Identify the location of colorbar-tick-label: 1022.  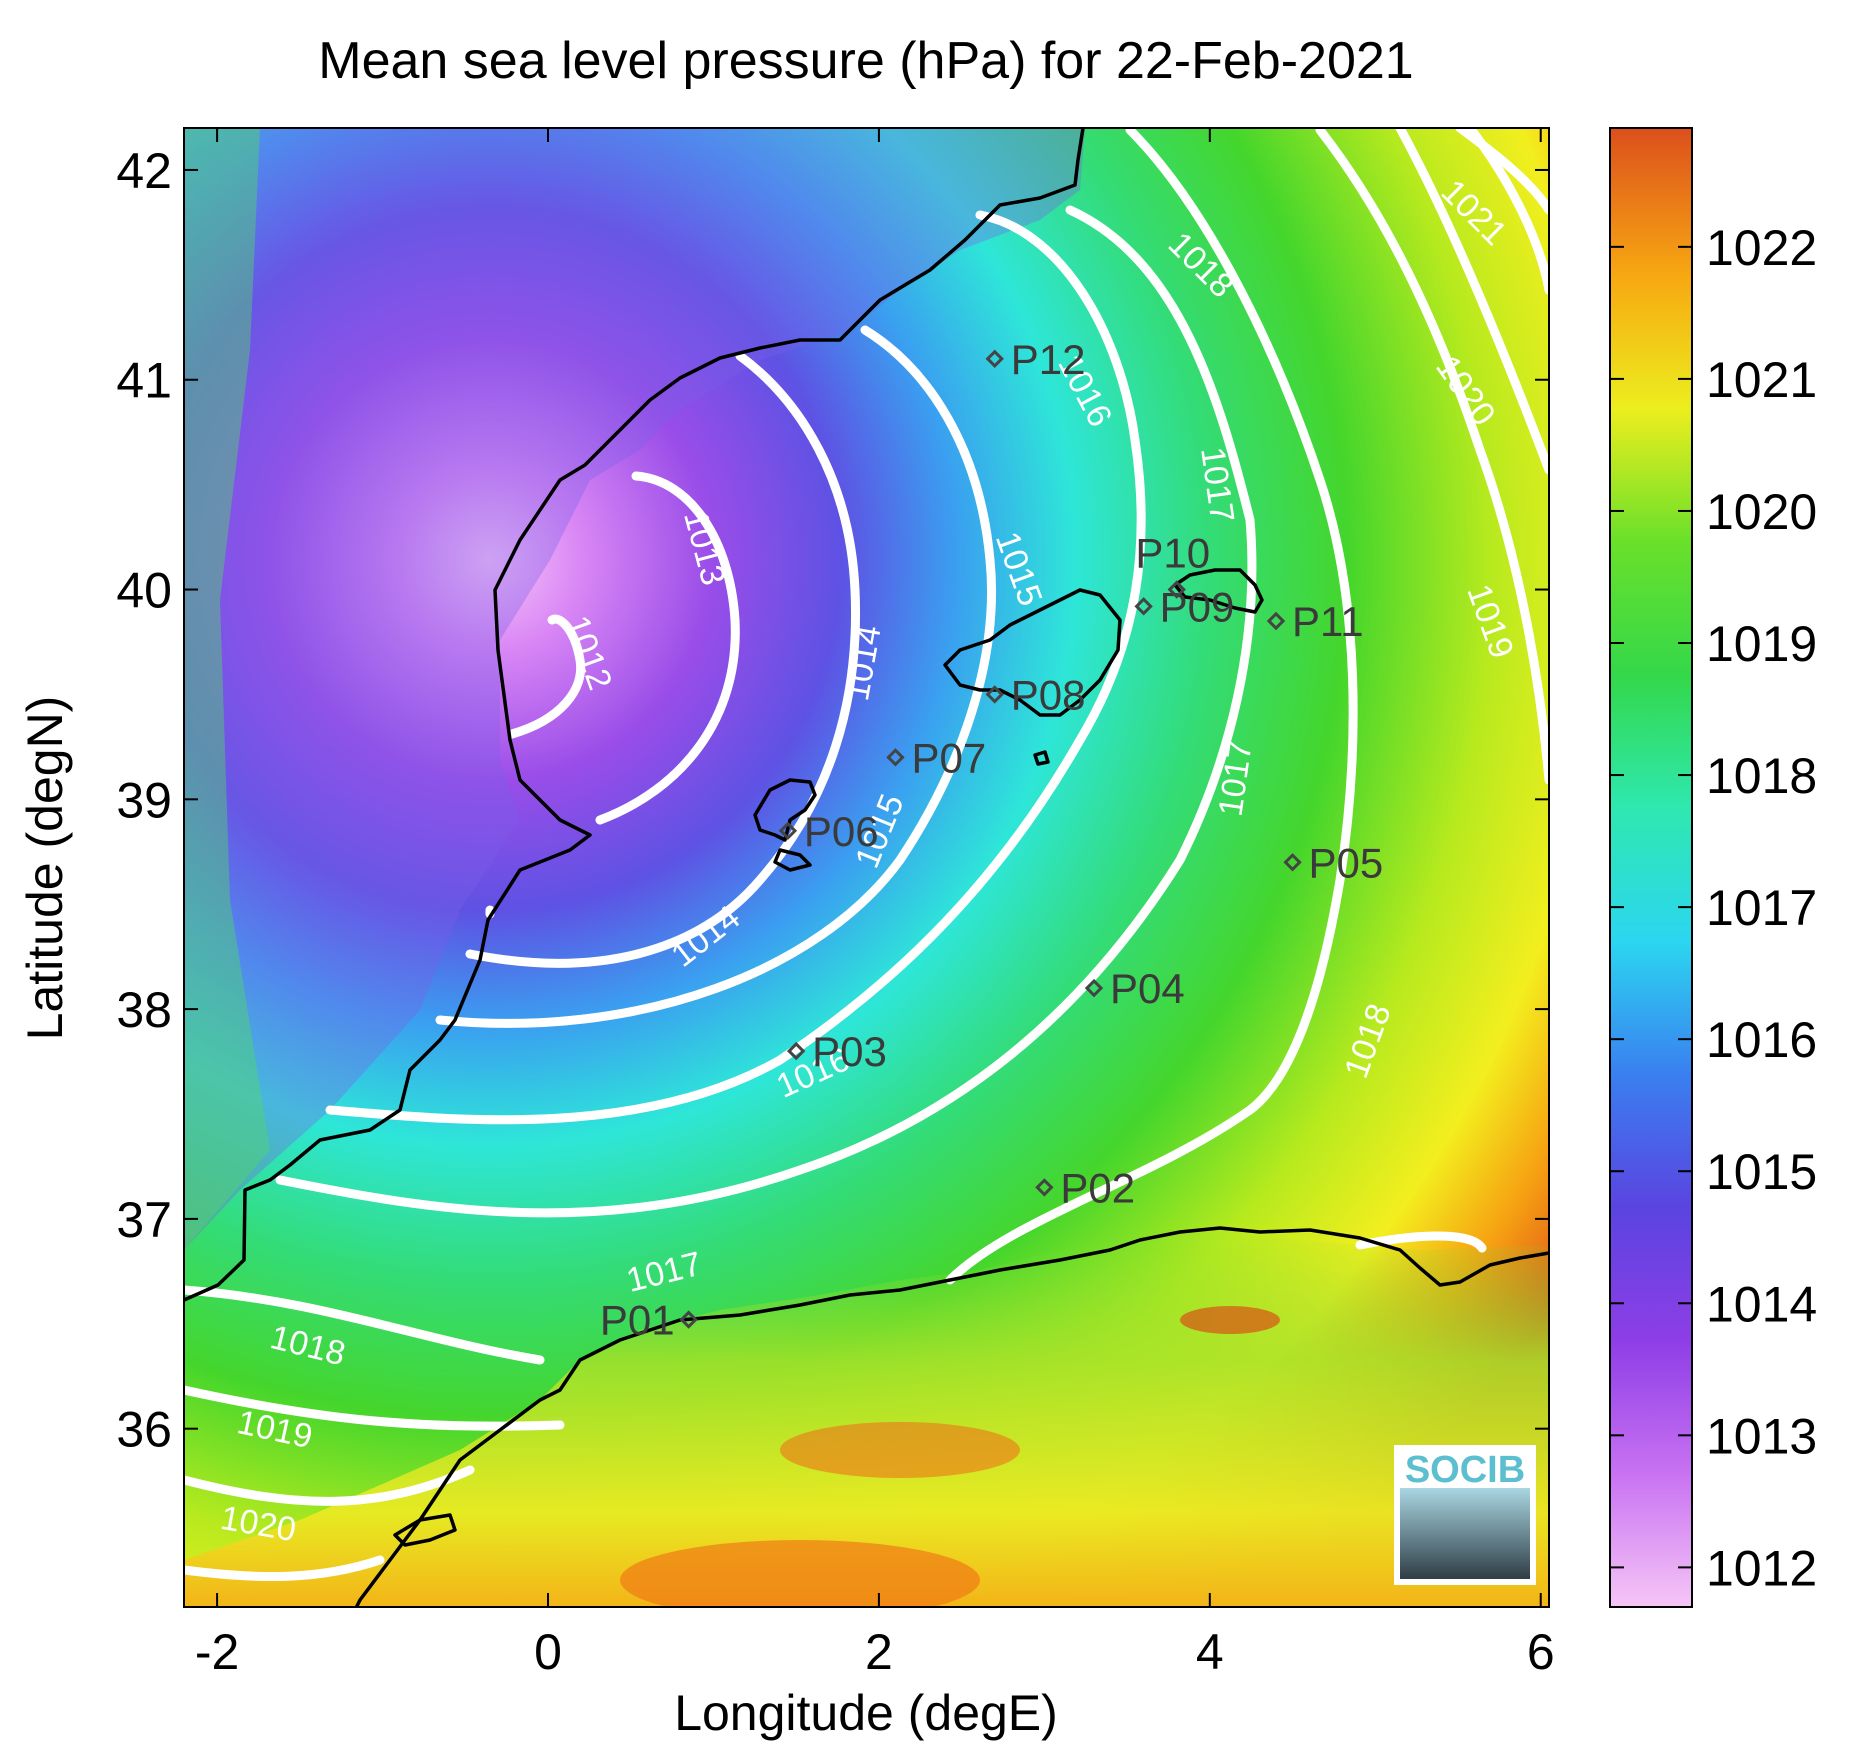
(1761, 248).